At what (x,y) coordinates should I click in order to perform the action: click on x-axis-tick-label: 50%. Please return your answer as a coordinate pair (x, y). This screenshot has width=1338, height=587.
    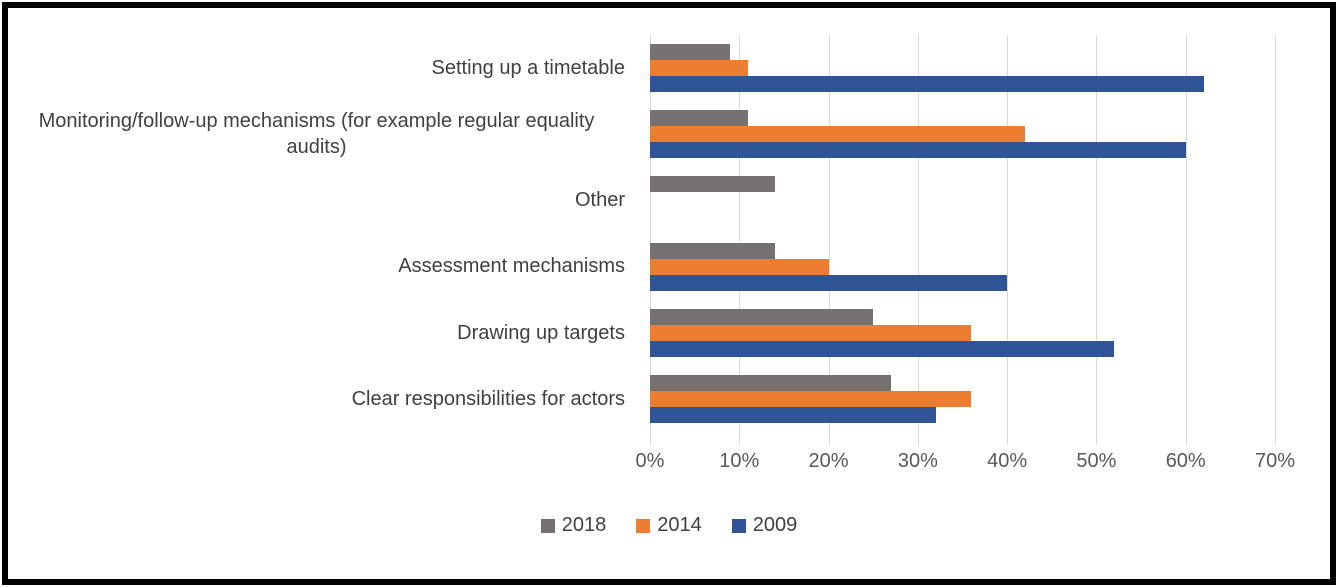
    Looking at the image, I should click on (1096, 461).